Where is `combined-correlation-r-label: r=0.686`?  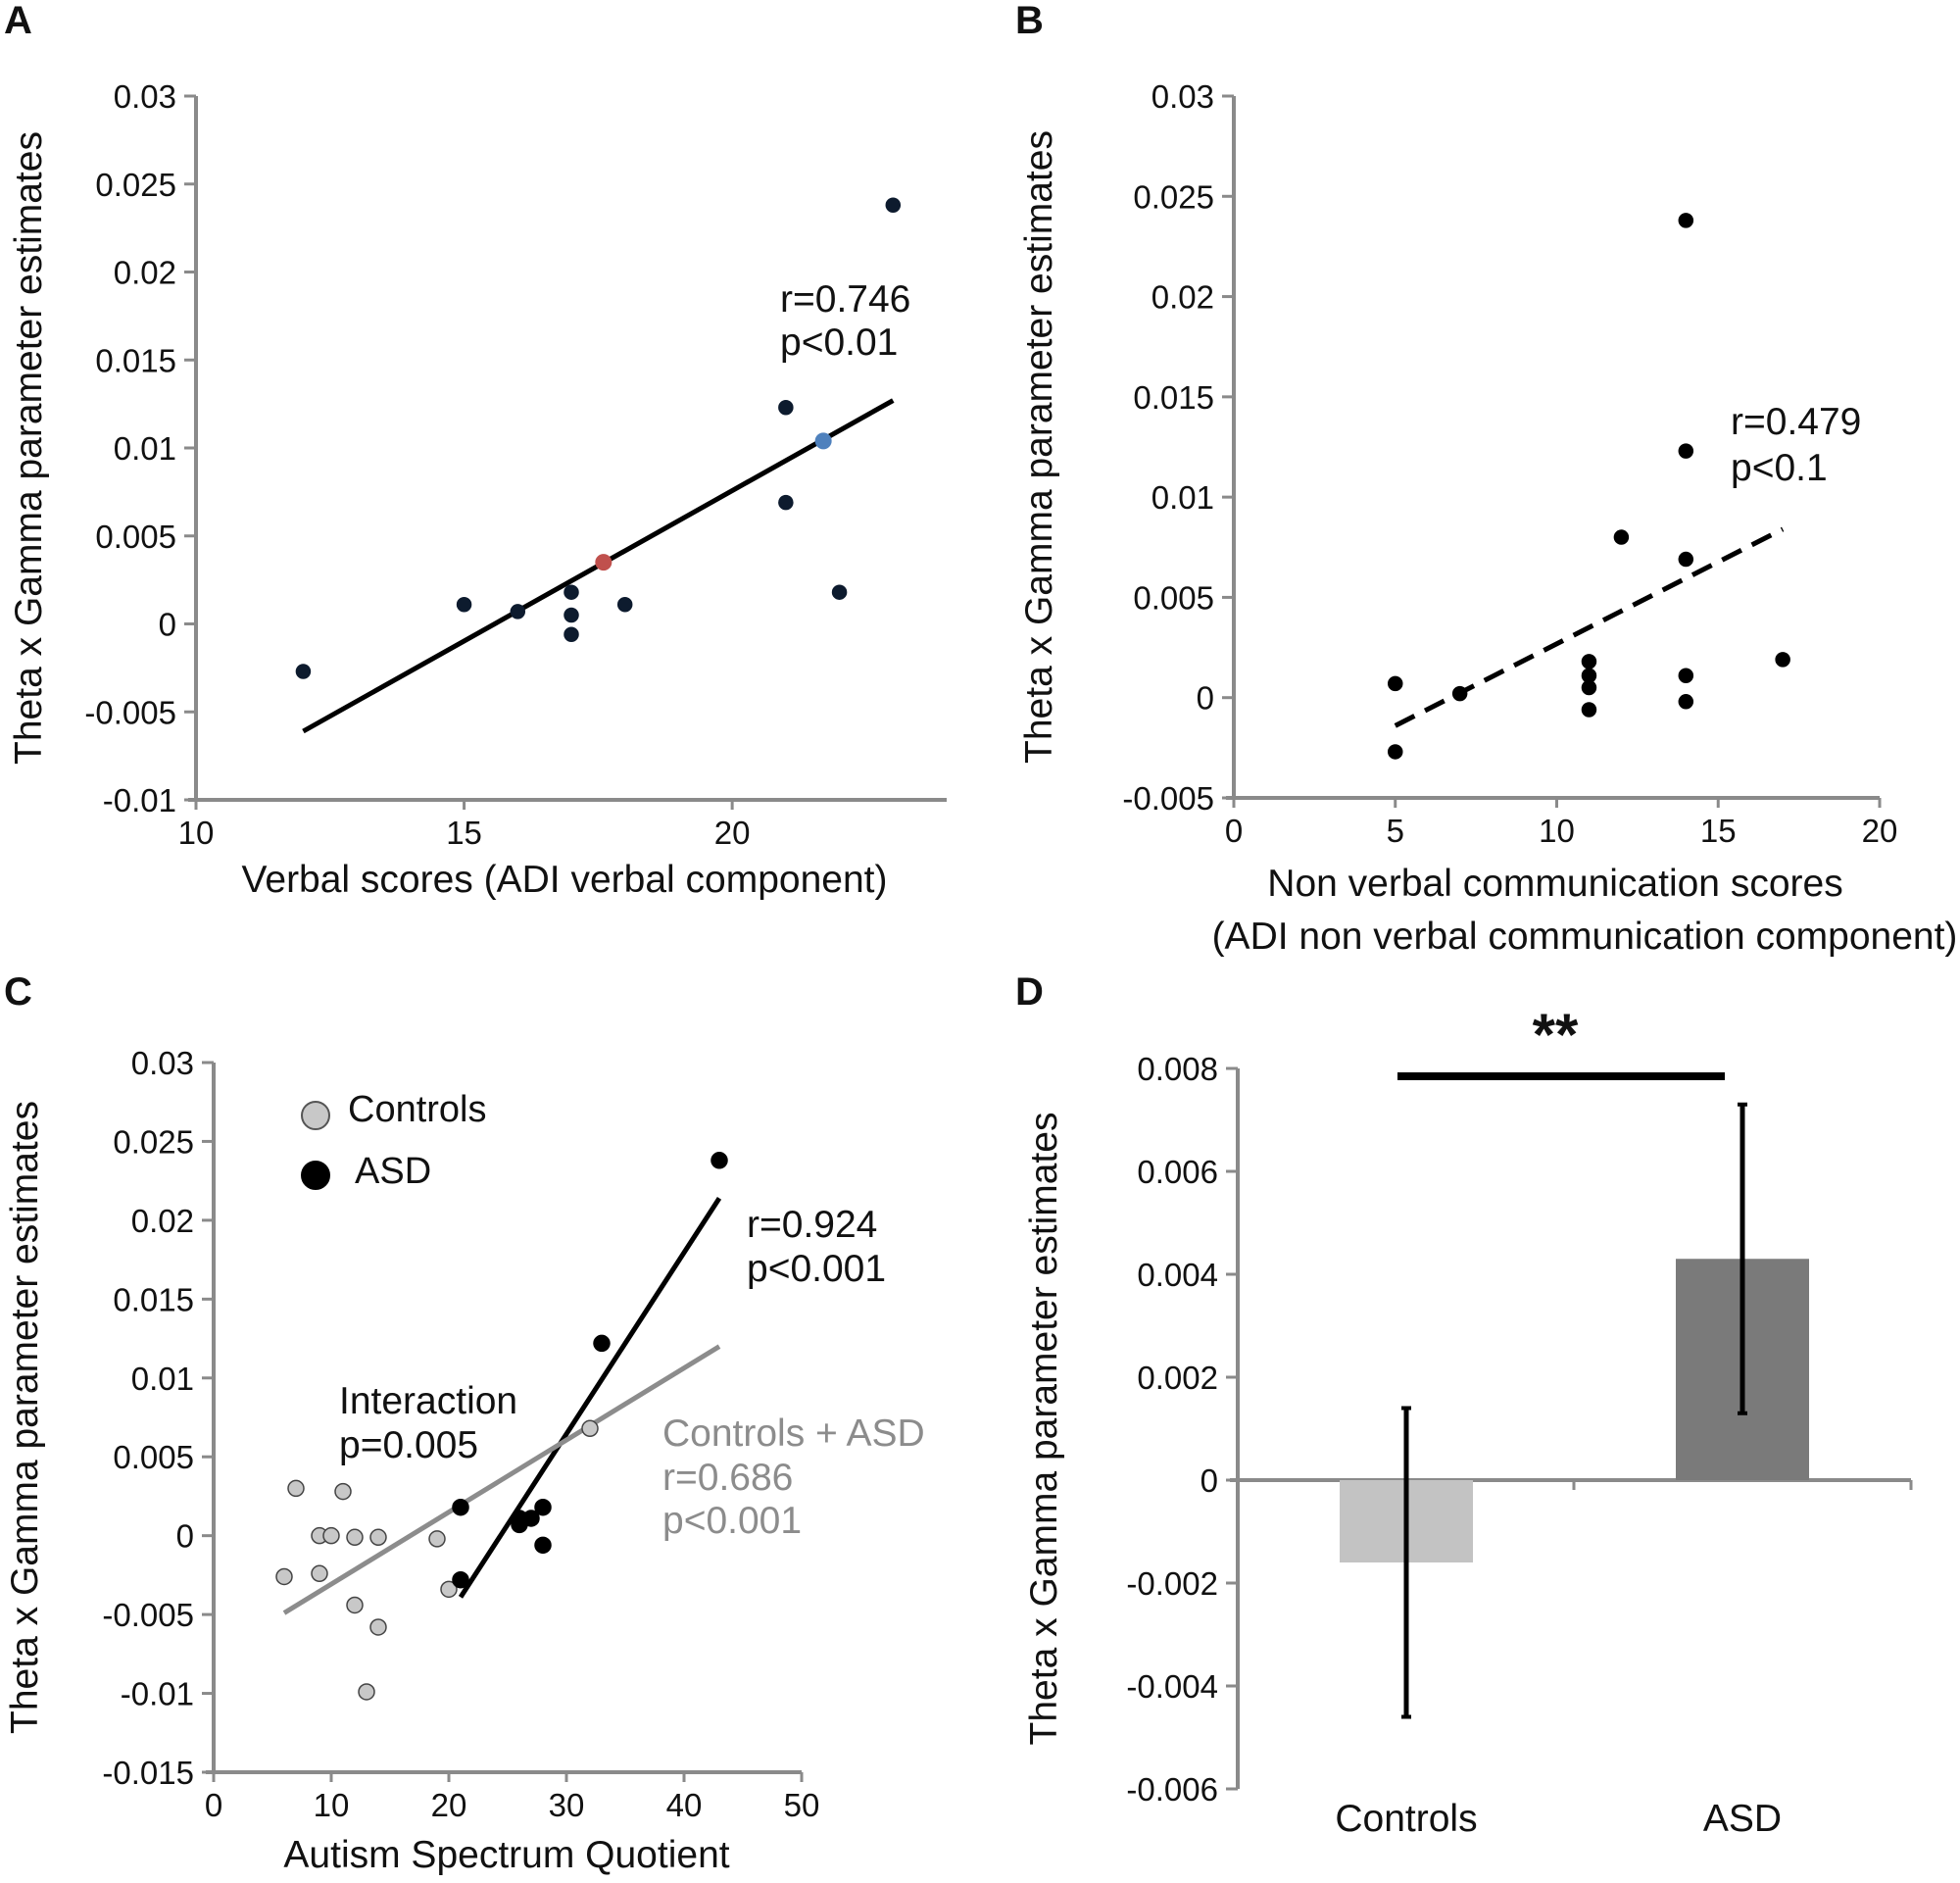 combined-correlation-r-label: r=0.686 is located at coordinates (727, 1478).